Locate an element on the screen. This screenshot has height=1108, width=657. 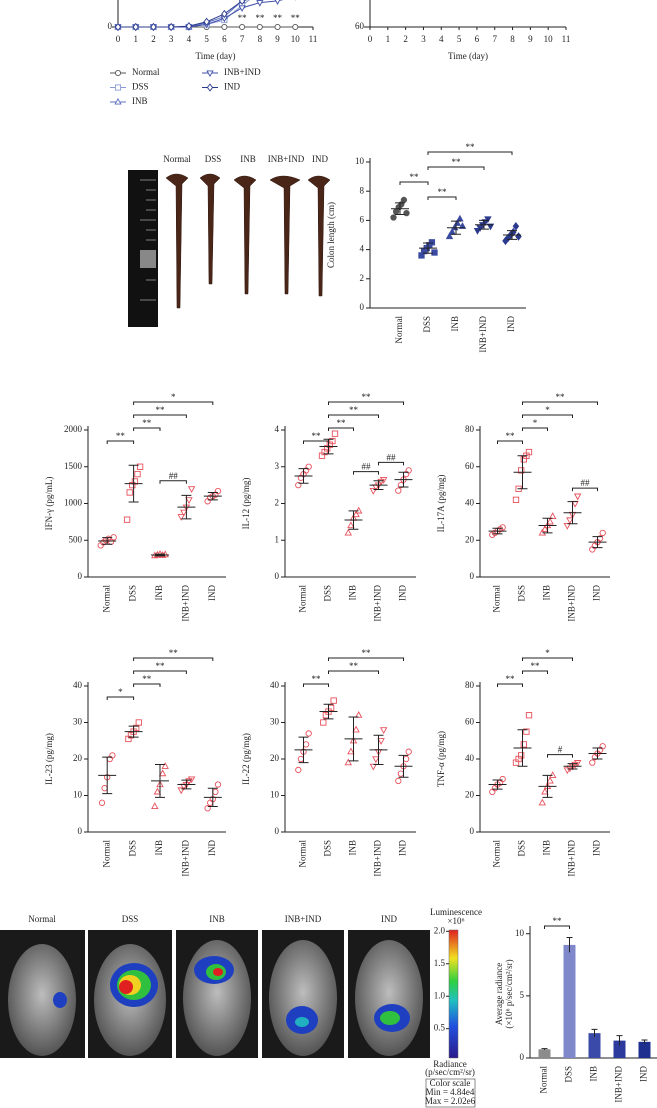
colorbar-caption: (p/sec/cm²/sr) is located at coordinates (450, 1072).